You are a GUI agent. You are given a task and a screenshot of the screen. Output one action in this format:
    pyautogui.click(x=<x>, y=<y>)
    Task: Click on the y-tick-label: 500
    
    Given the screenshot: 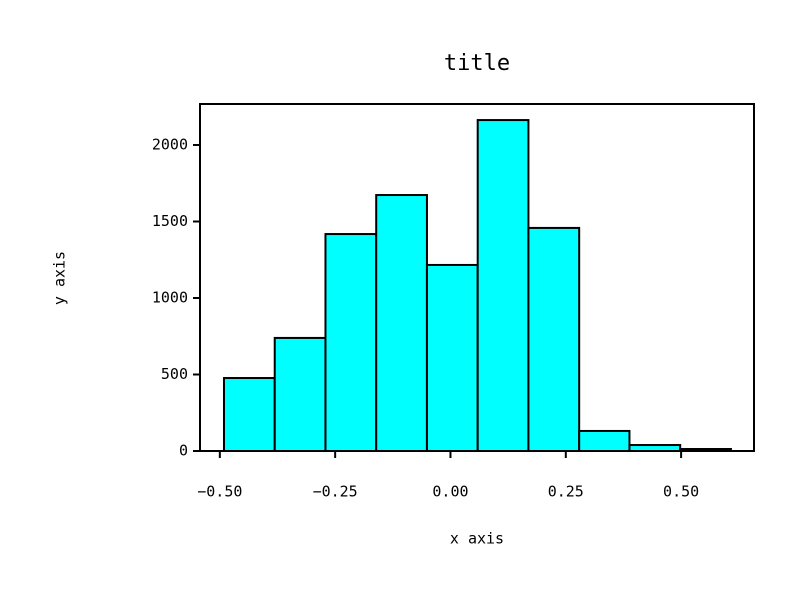 What is the action you would take?
    pyautogui.click(x=174, y=374)
    